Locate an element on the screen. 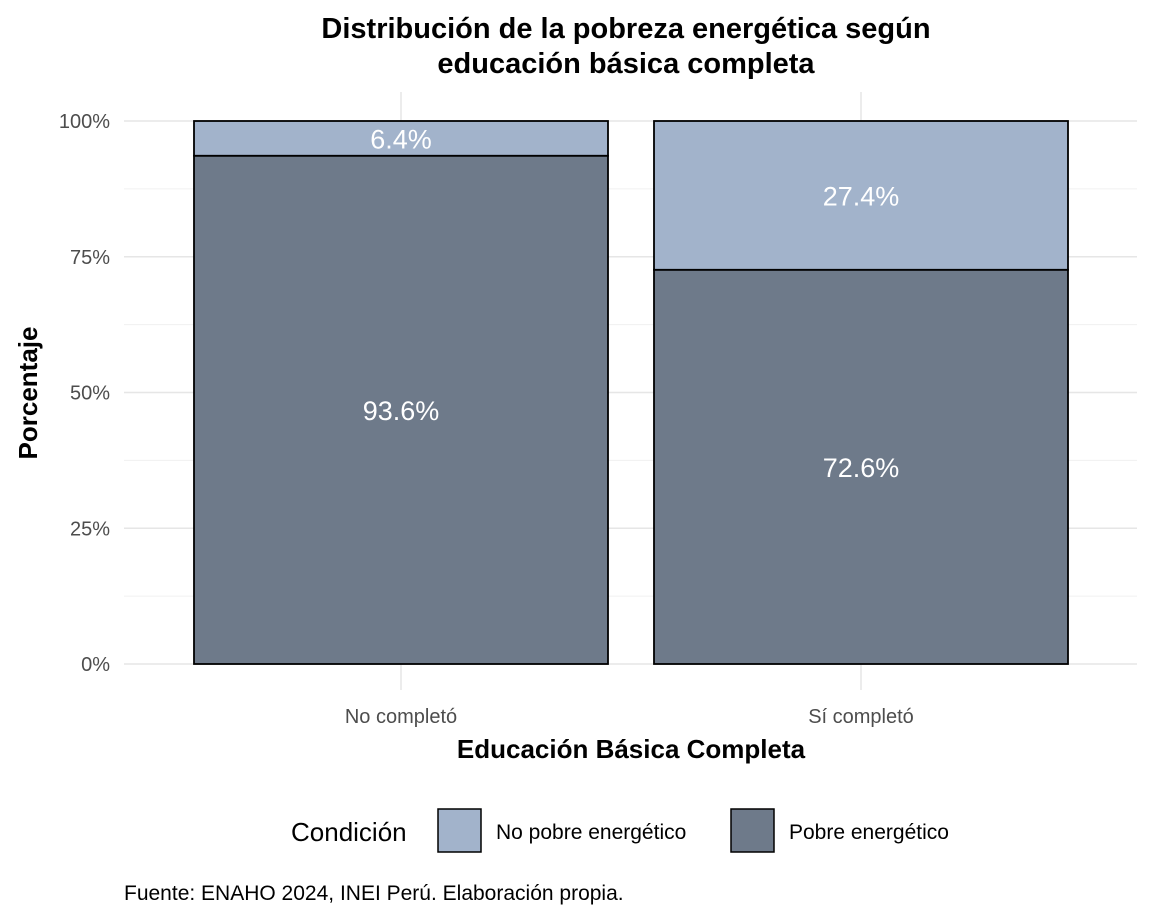 The image size is (1152, 921). x-tick-label: Sí completó is located at coordinates (861, 717).